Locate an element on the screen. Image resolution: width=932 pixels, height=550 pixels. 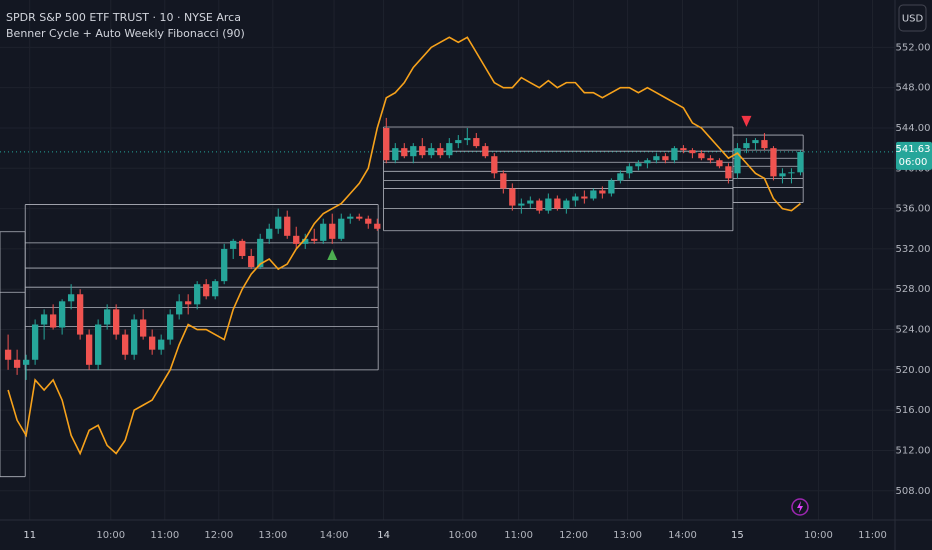
currency-label: USD is located at coordinates (913, 19).